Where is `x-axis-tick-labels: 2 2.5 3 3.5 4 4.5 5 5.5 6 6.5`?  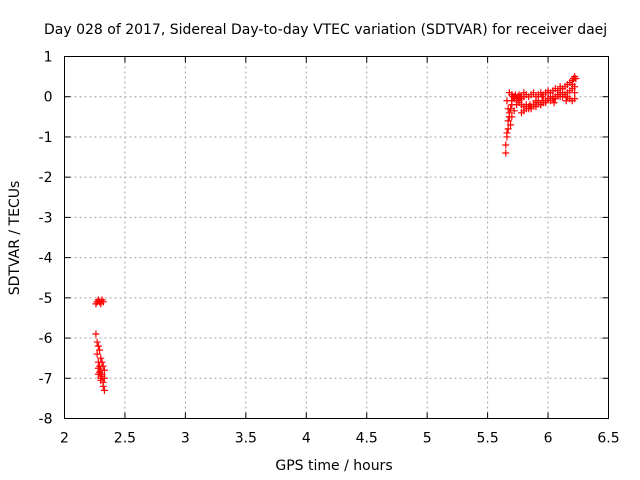
x-axis-tick-labels: 2 2.5 3 3.5 4 4.5 5 5.5 6 6.5 is located at coordinates (340, 439).